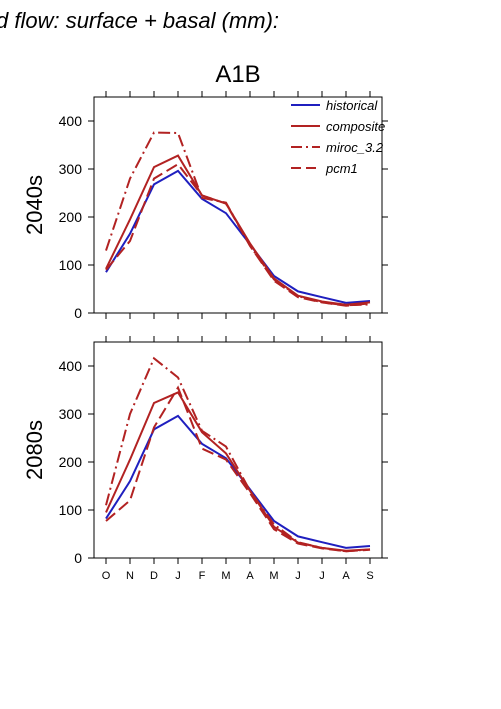 The width and height of the screenshot is (501, 709). What do you see at coordinates (154, 576) in the screenshot?
I see `x-tick-label: D` at bounding box center [154, 576].